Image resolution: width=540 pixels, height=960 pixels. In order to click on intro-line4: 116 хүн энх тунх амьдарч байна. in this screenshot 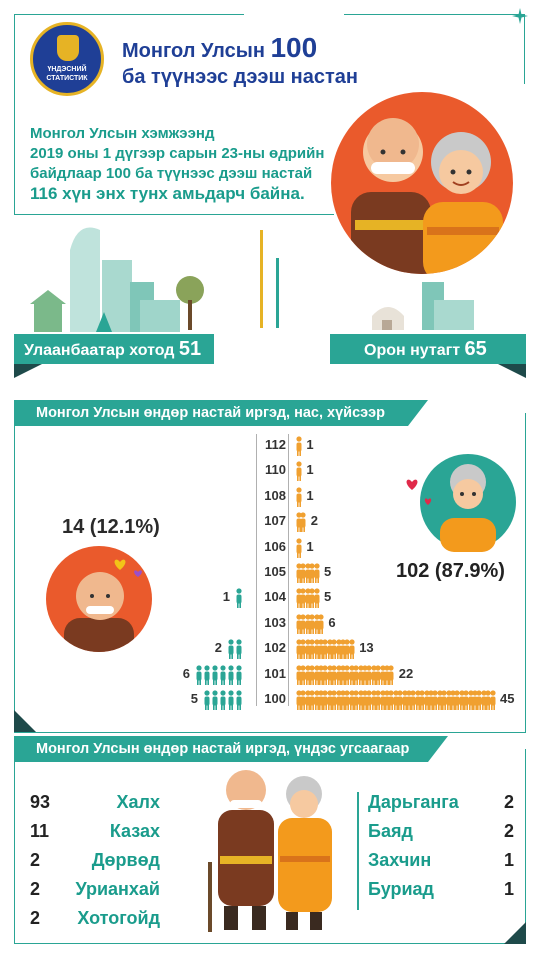, I will do `click(167, 193)`.